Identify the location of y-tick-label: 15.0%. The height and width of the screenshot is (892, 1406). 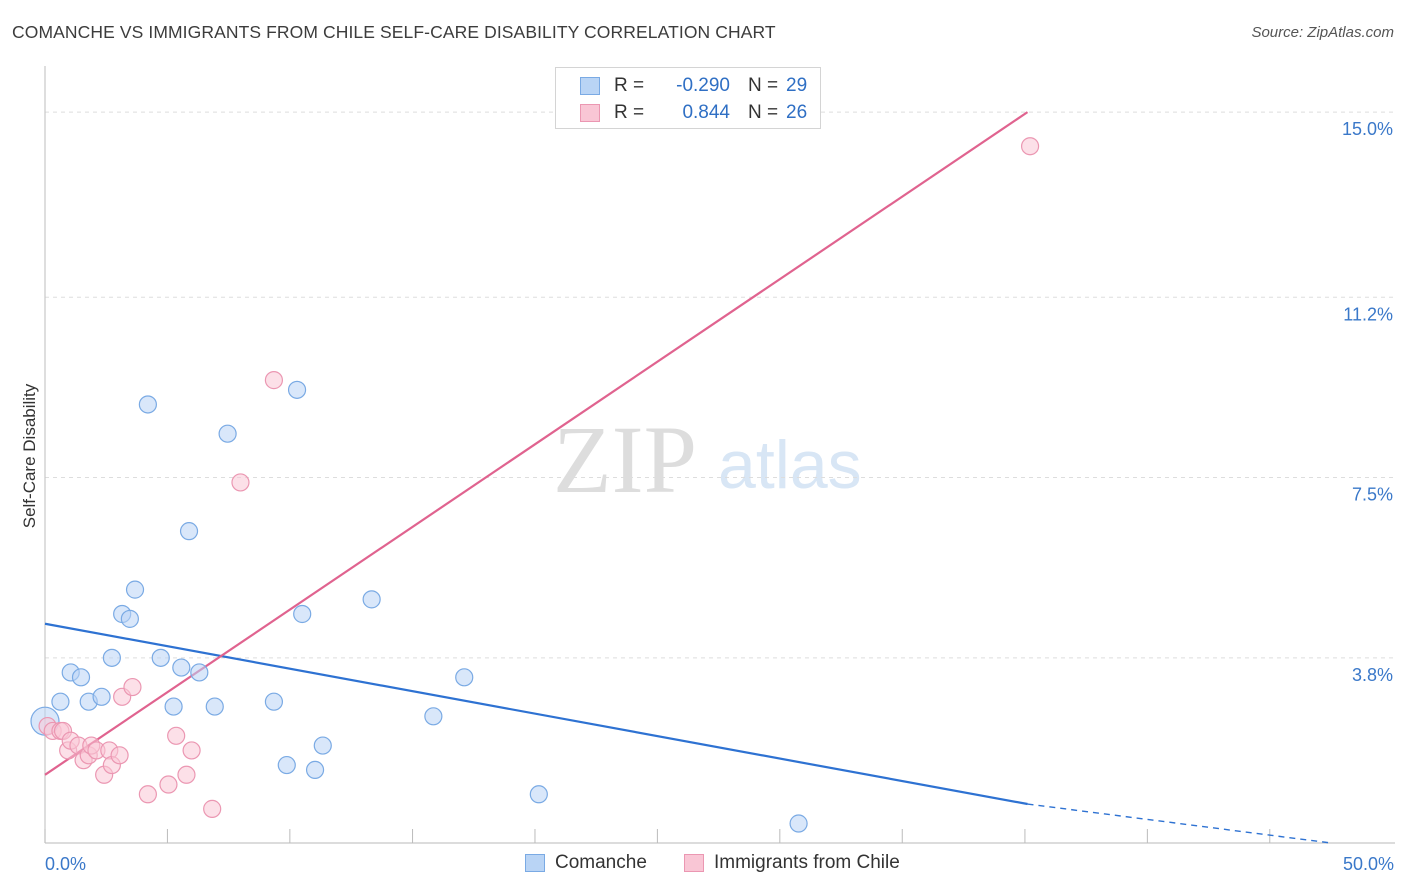
(1367, 129).